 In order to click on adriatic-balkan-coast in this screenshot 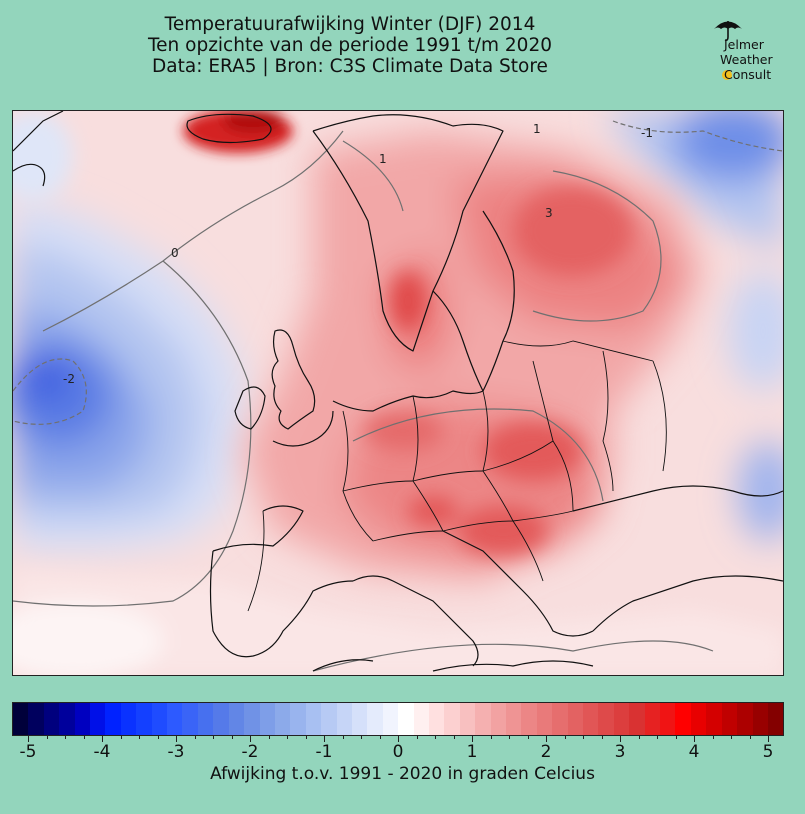, I will do `click(518, 583)`.